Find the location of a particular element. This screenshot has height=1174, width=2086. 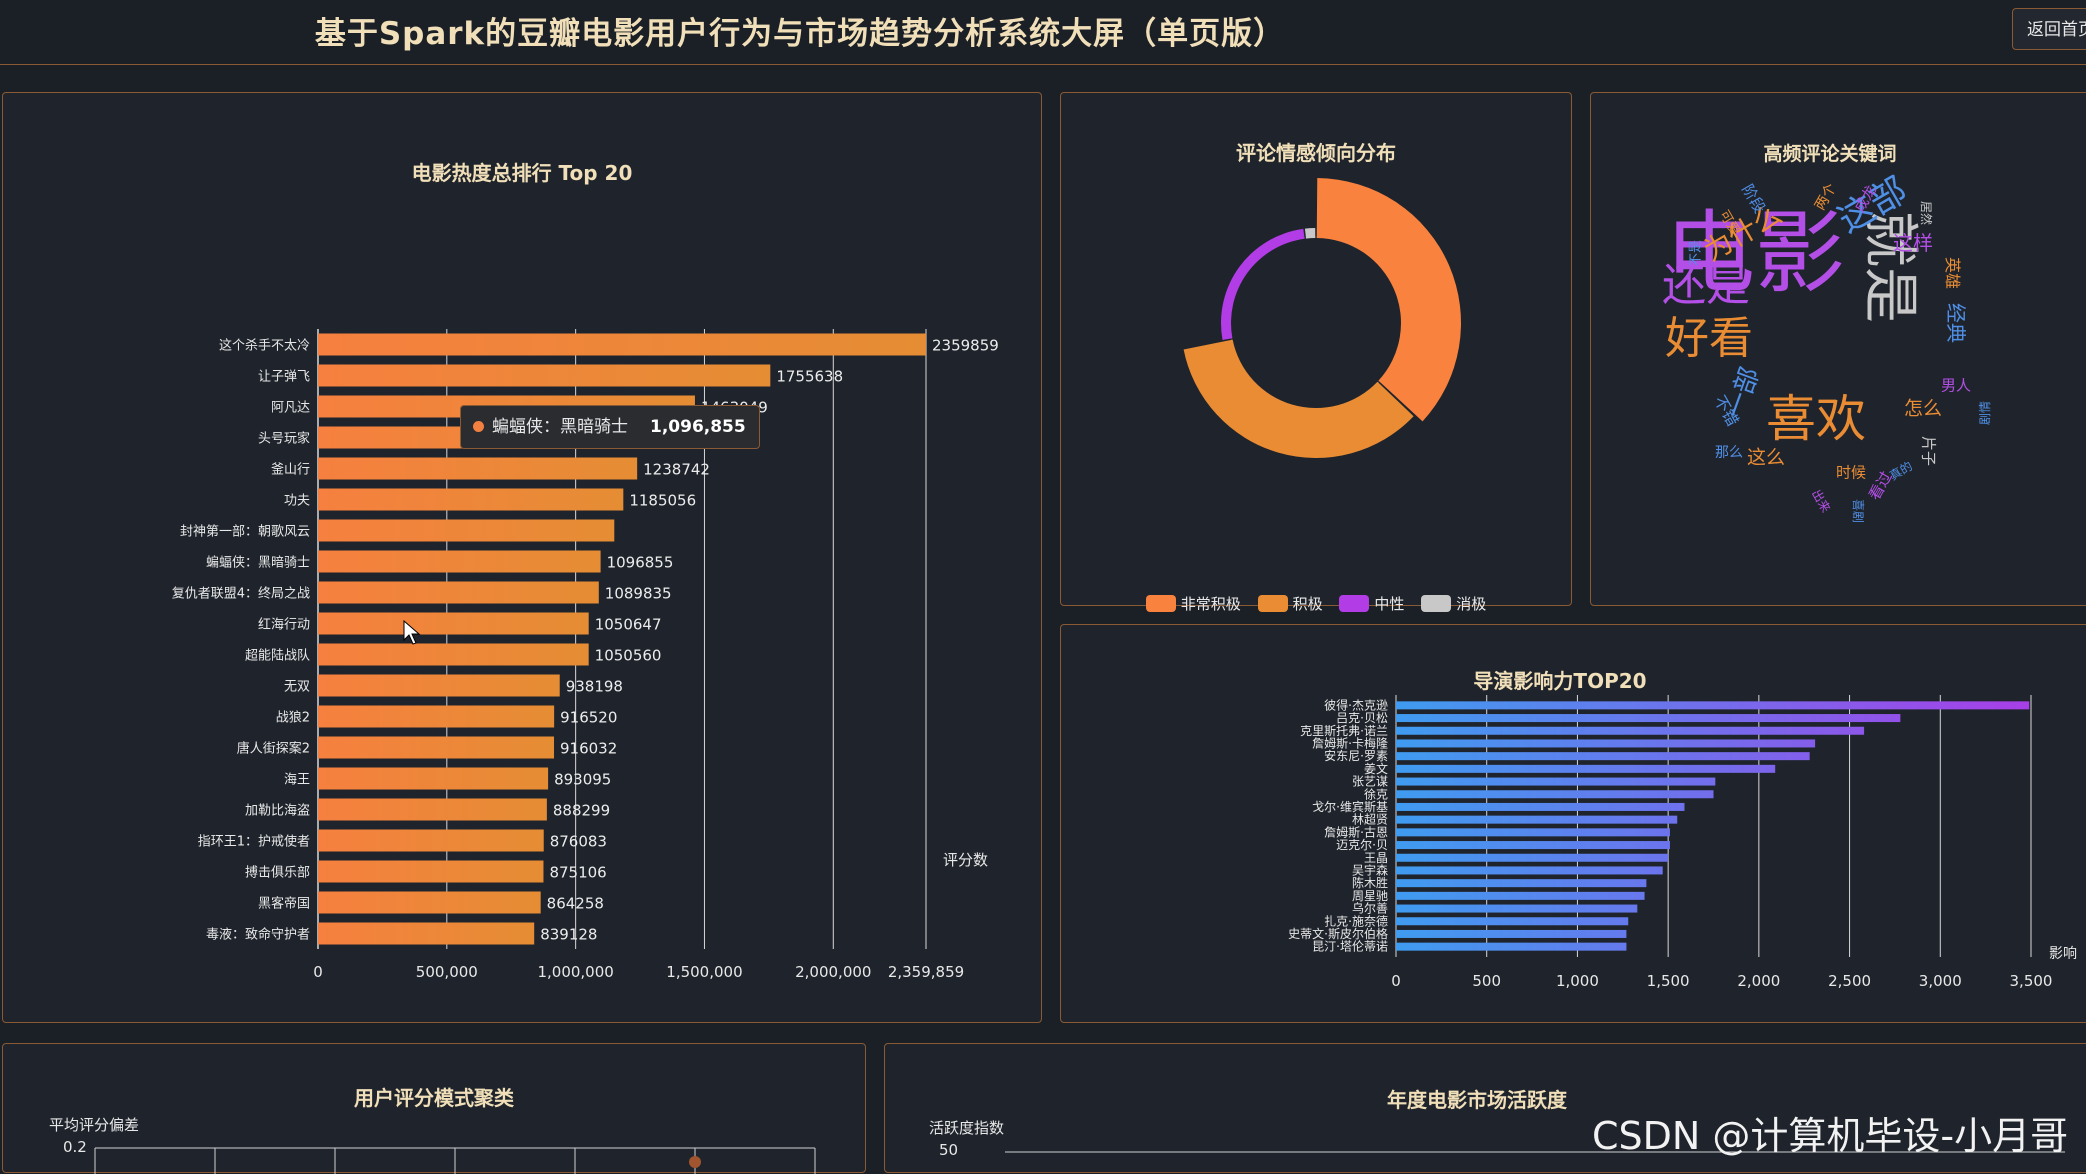

category-label: 陈木胜 is located at coordinates (1370, 882).